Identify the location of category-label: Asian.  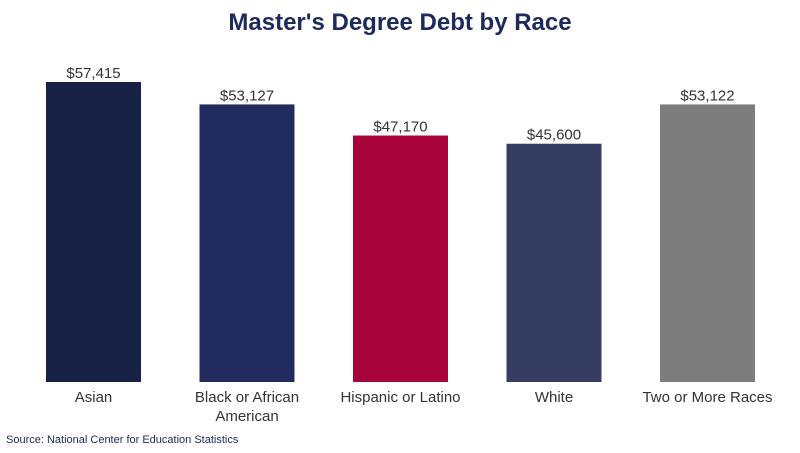
(94, 397).